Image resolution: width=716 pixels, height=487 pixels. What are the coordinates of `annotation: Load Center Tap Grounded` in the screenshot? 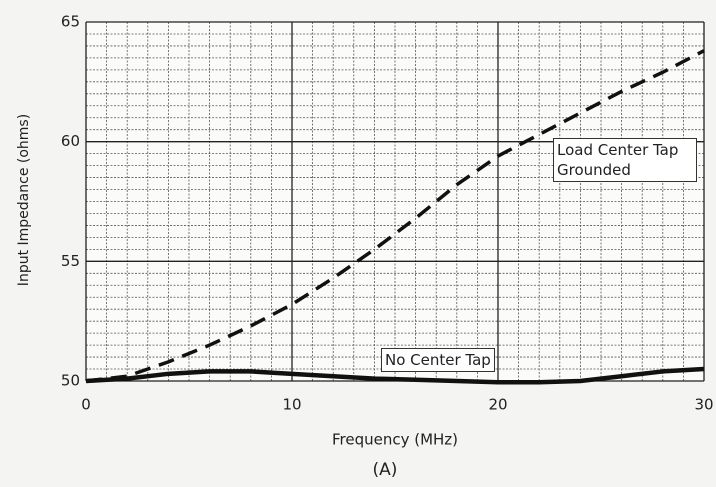 It's located at (625, 160).